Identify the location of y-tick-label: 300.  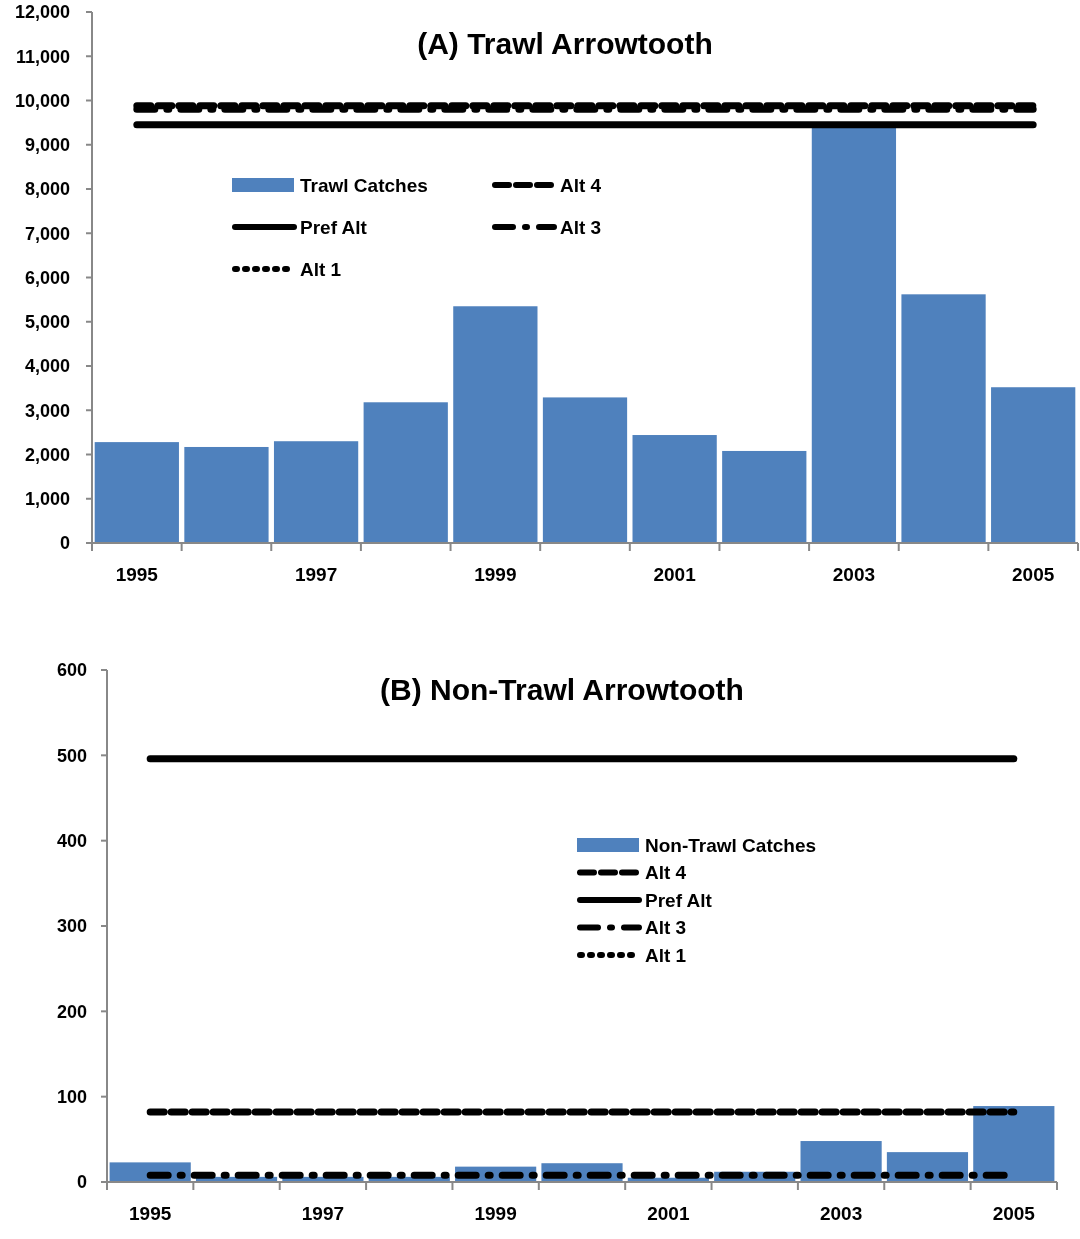
(71, 926).